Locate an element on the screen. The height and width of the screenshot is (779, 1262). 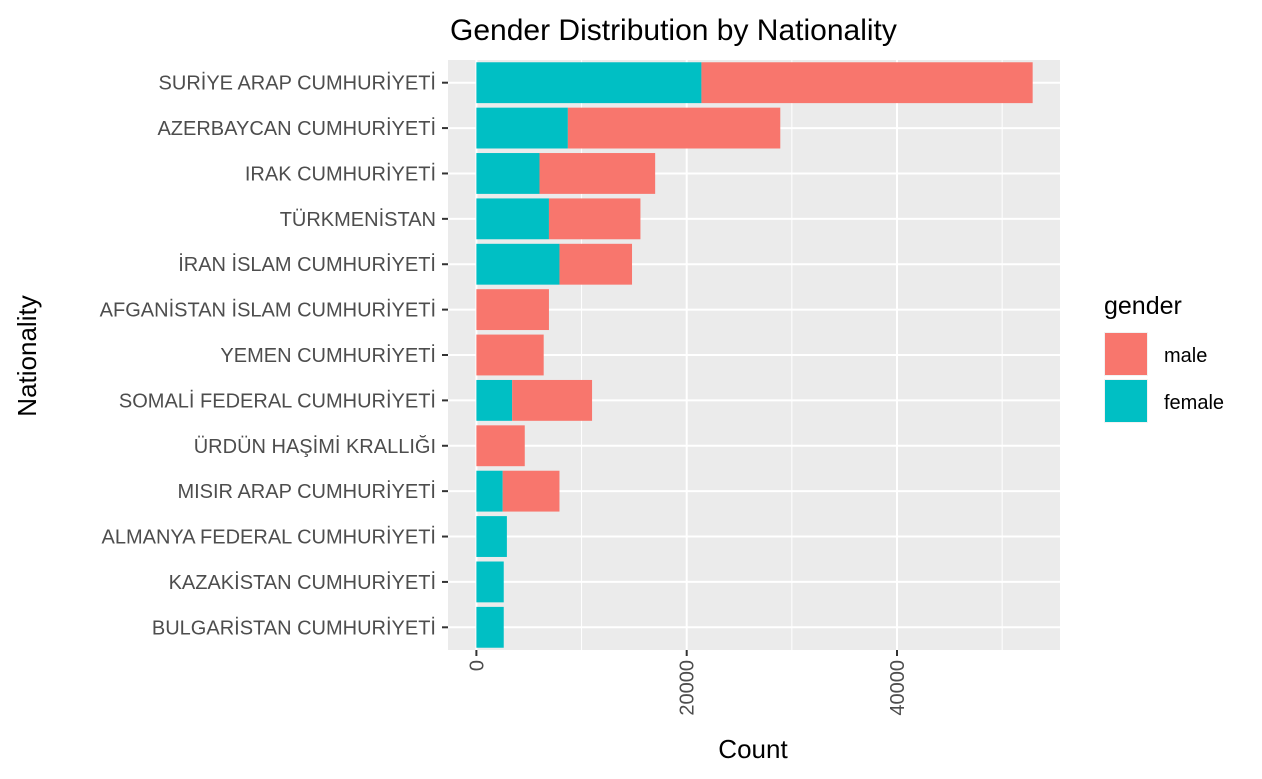
y-tick-label: YEMEN CUMHURİYETİ is located at coordinates (328, 355).